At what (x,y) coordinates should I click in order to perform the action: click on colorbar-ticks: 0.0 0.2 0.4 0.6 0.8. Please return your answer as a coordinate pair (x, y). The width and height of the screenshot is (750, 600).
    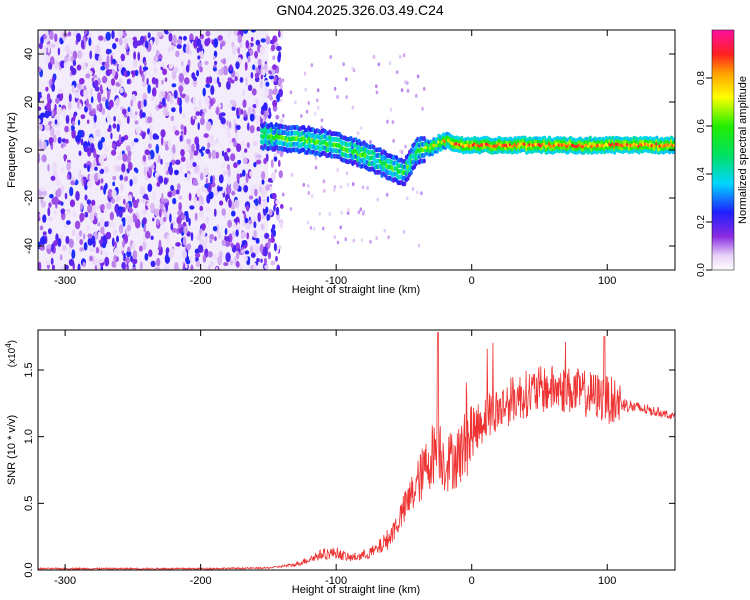
    Looking at the image, I should click on (704, 174).